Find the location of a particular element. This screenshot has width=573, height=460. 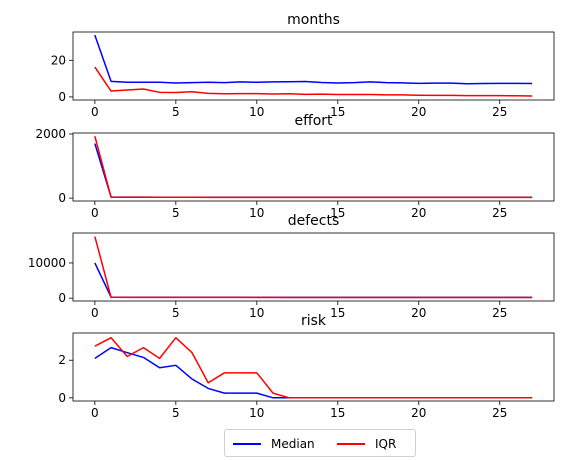

y-tick-label-risk-0: 0 is located at coordinates (62, 398).